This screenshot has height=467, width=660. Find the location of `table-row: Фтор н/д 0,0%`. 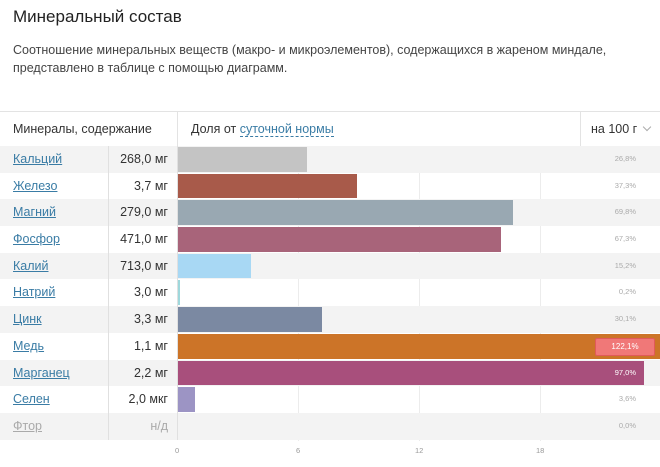

table-row: Фтор н/д 0,0% is located at coordinates (330, 426).